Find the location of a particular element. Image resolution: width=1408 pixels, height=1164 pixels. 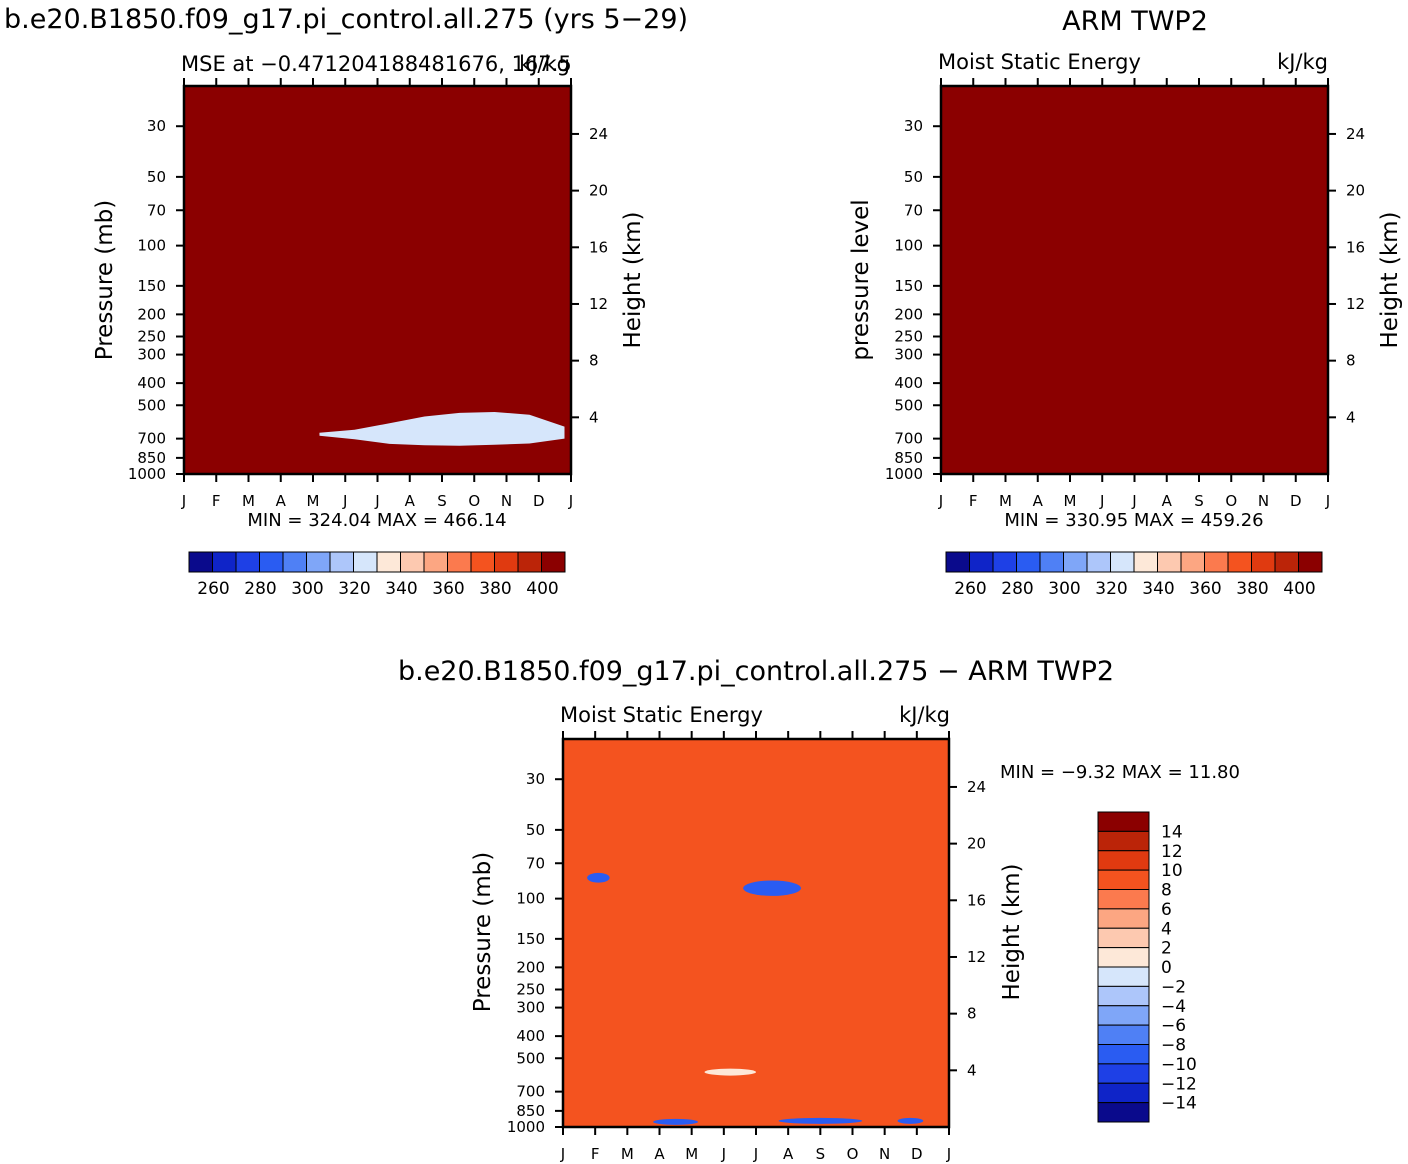

difference-plabel-9: 500 is located at coordinates (530, 1058).